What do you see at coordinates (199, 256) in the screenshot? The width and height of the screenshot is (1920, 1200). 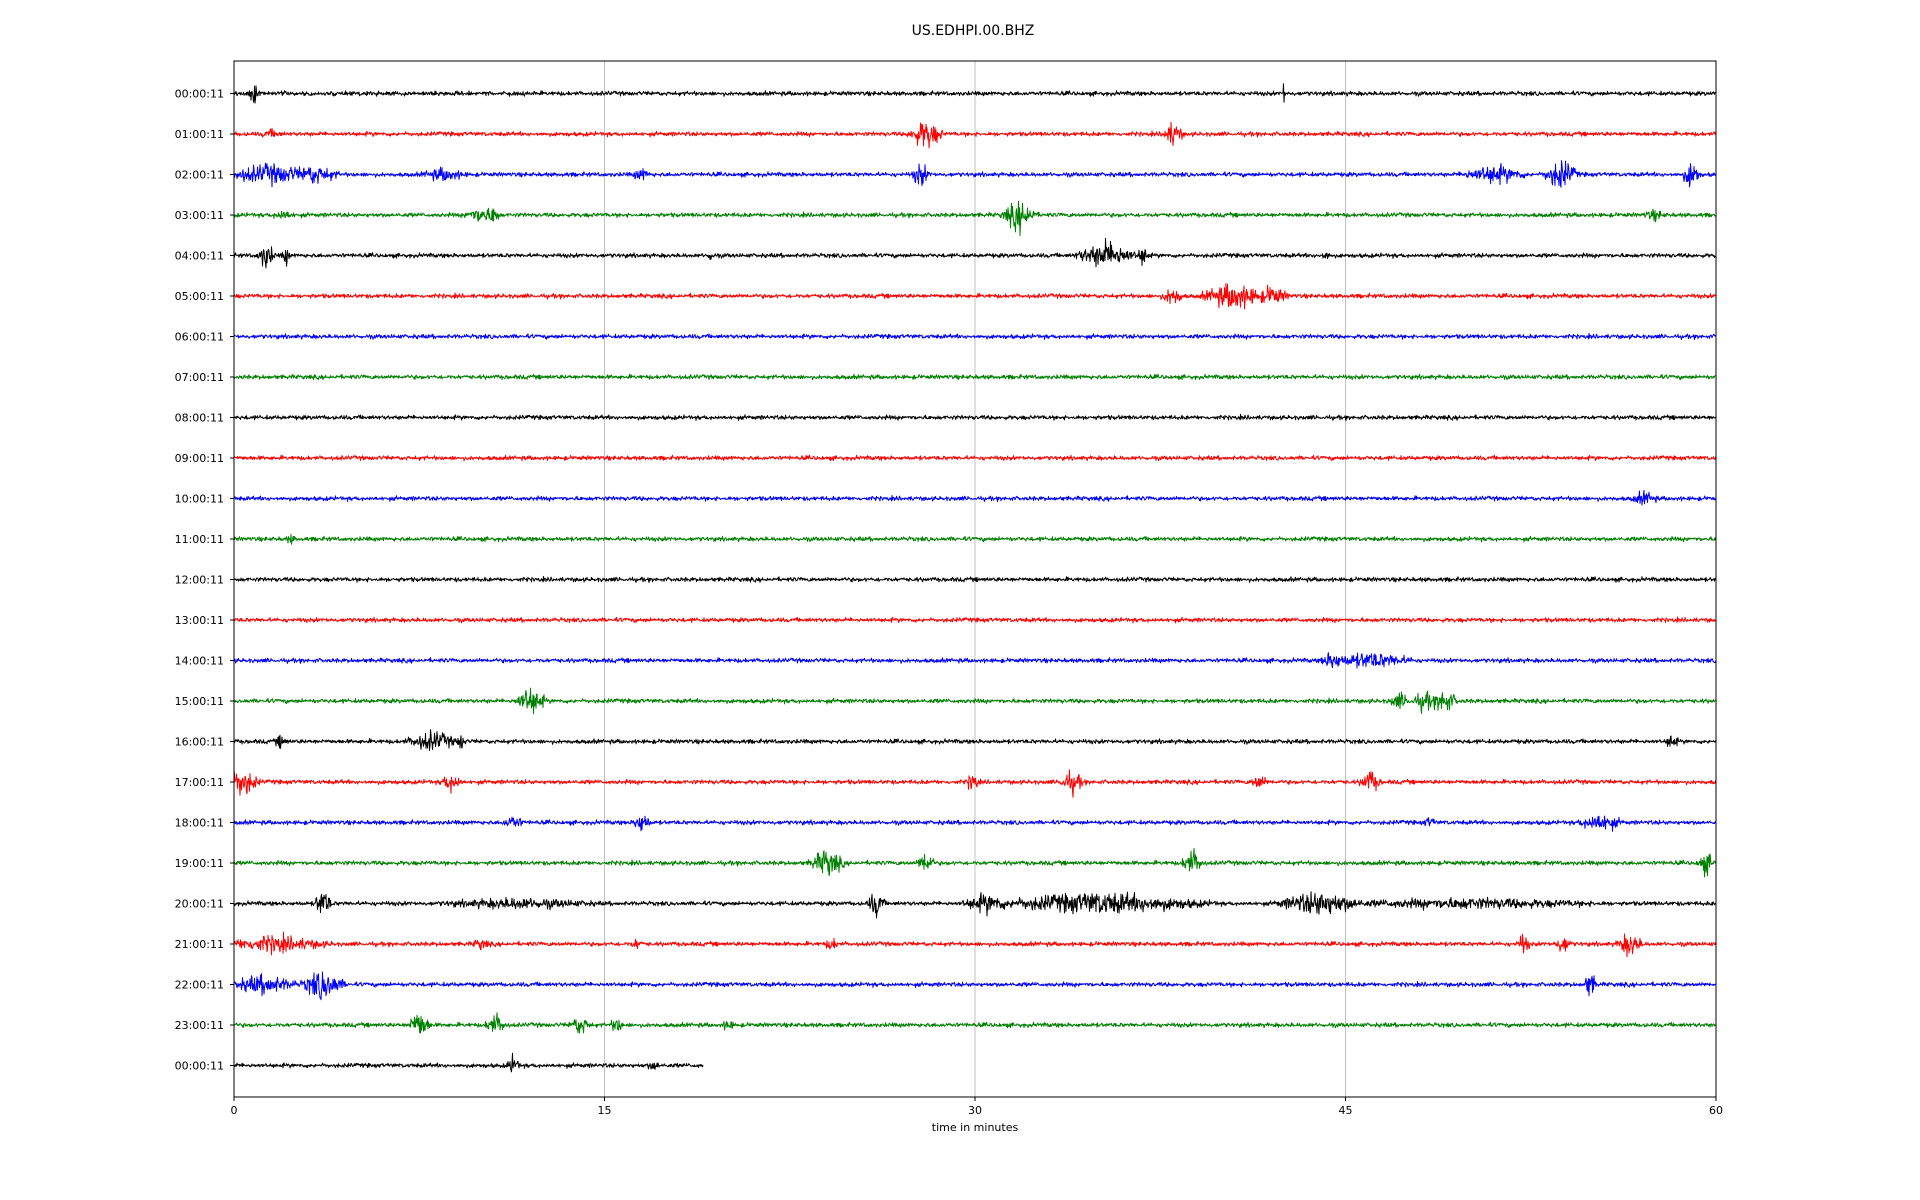 I see `row-time-label: 04:00:11` at bounding box center [199, 256].